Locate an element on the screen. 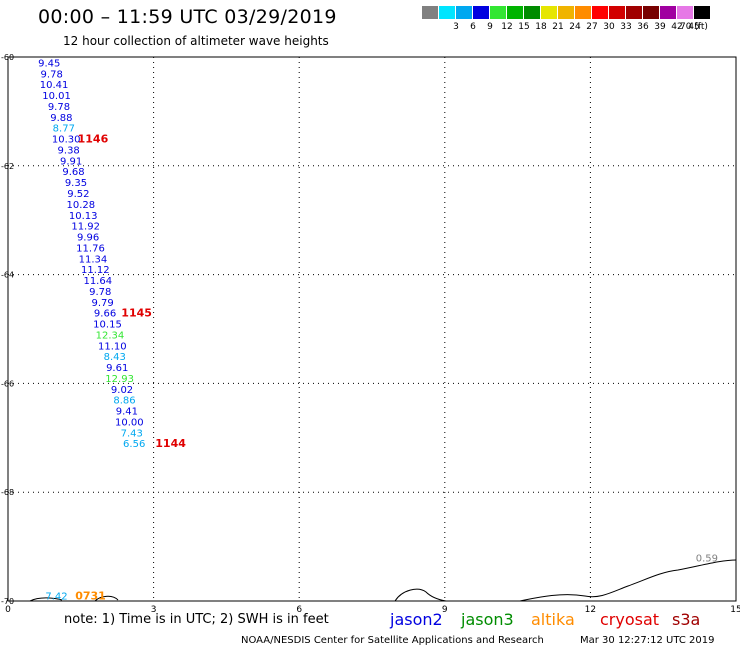  x-tick-label: 3 is located at coordinates (154, 610).